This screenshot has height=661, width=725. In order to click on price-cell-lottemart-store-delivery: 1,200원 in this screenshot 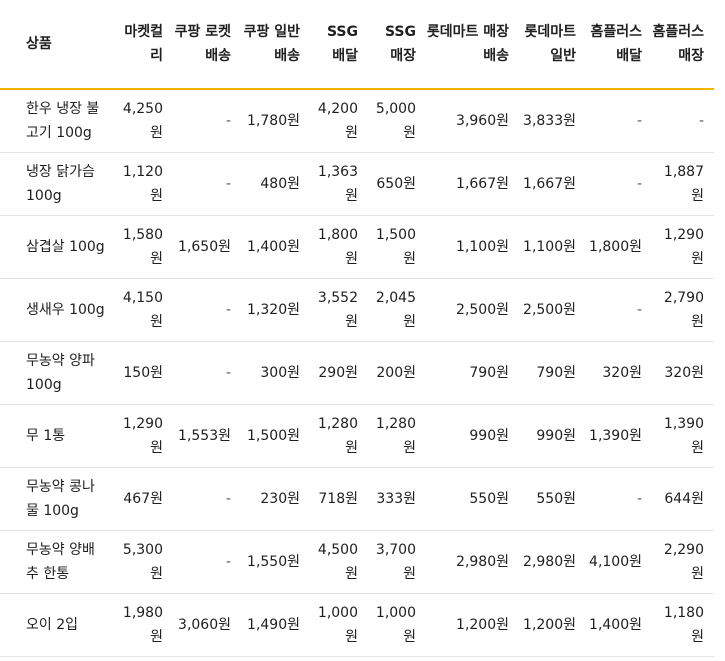, I will do `click(482, 624)`.